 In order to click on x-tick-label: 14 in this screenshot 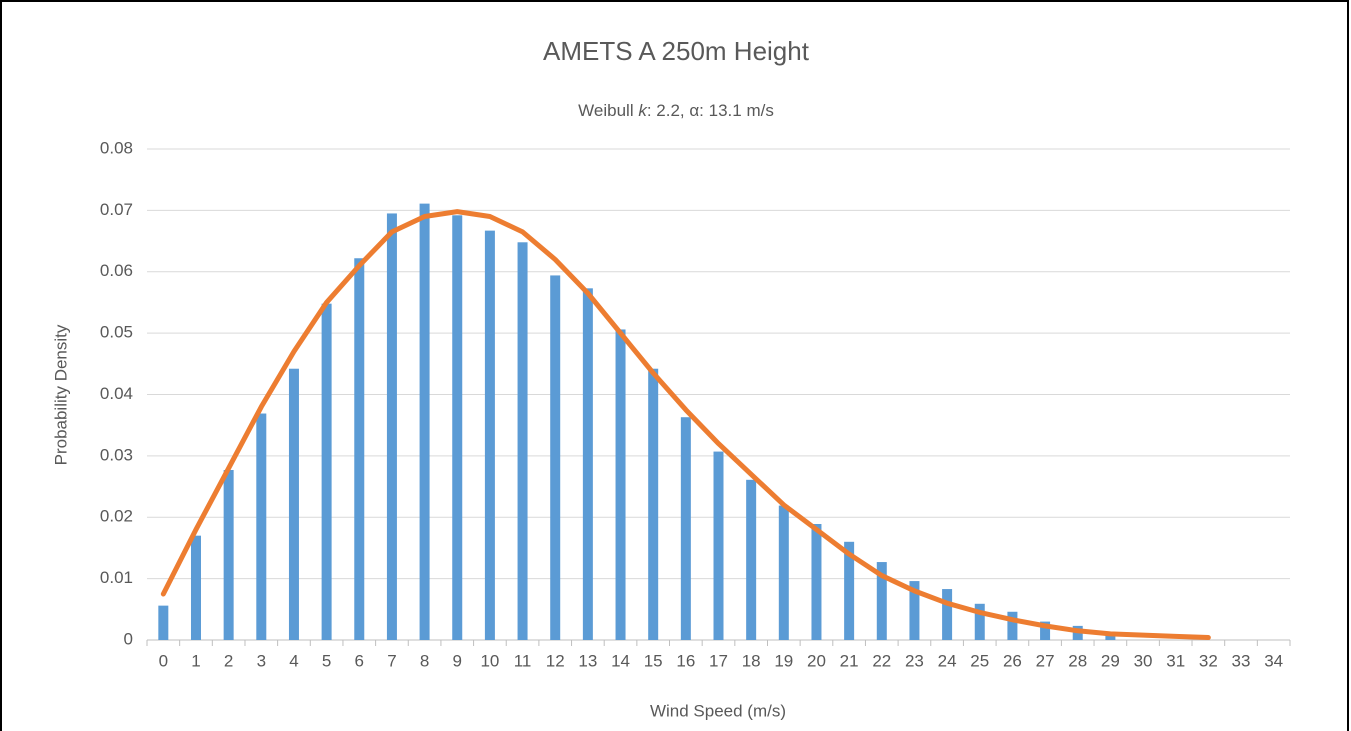, I will do `click(620, 660)`.